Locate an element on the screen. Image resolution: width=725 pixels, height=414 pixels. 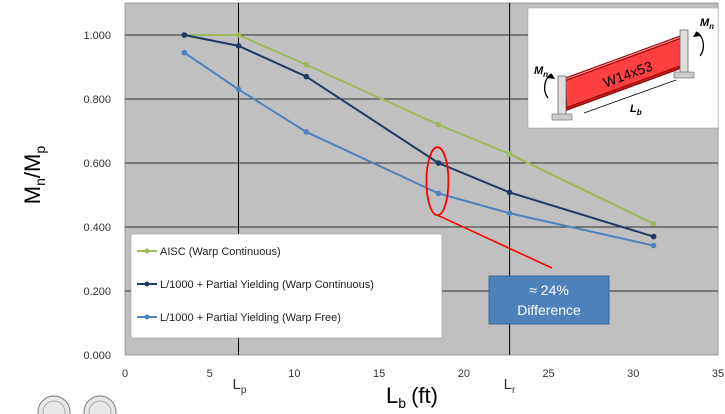
x-tick-label: 5 is located at coordinates (210, 374).